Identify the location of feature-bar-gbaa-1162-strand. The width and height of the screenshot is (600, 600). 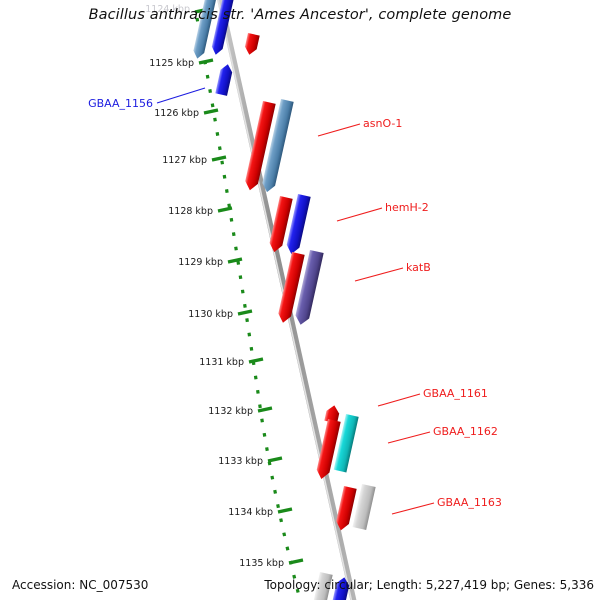
(328, 449).